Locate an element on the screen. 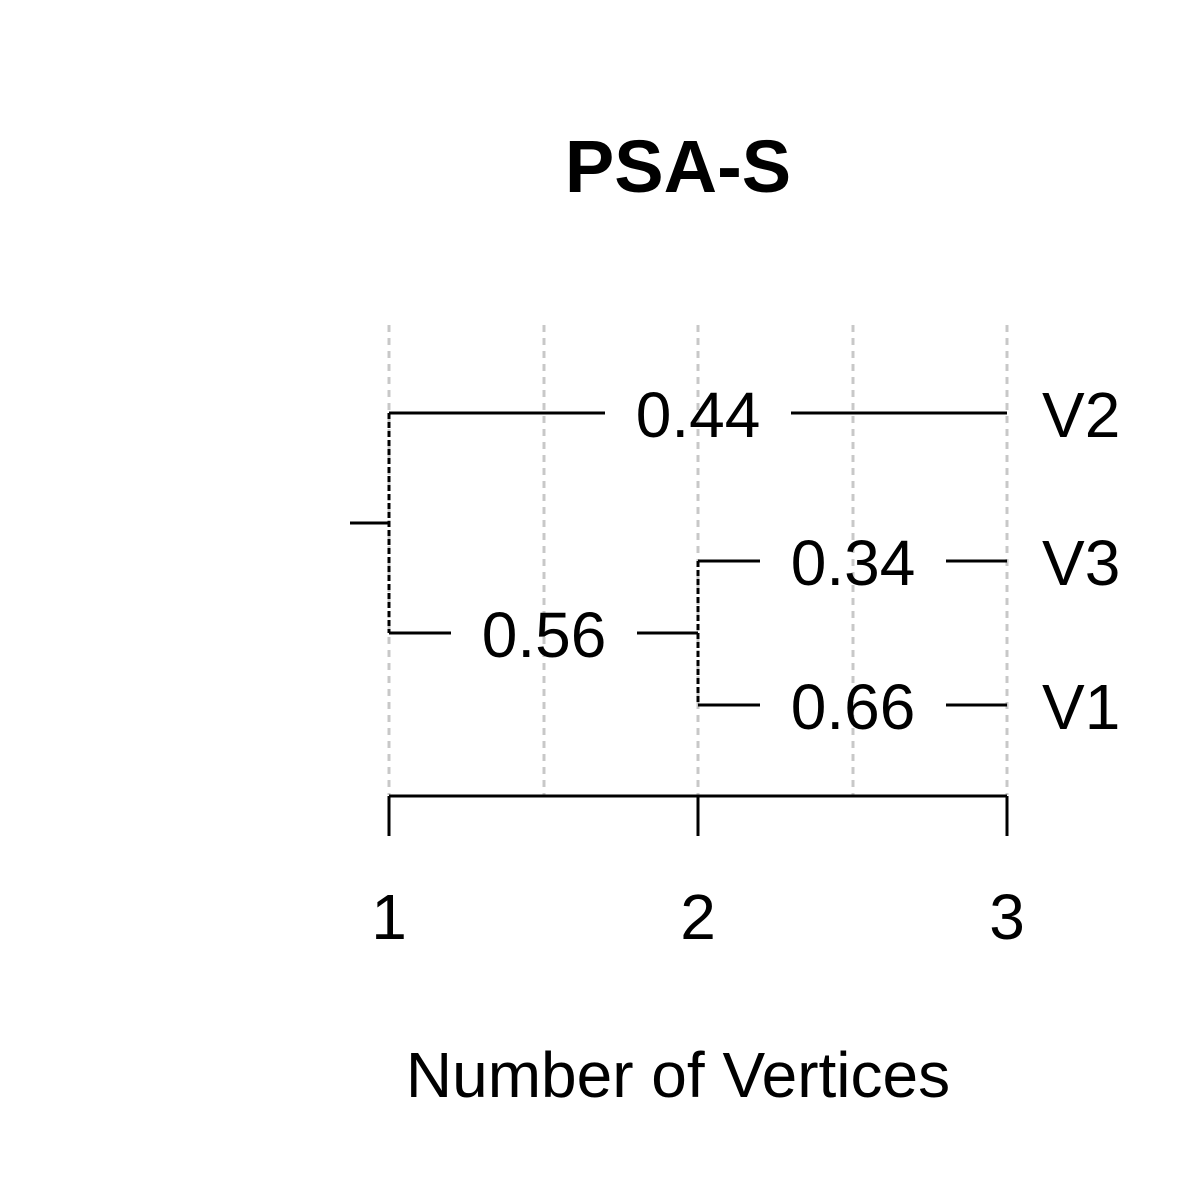  x-axis: 1 2 3 Number of Vertices is located at coordinates (698, 952).